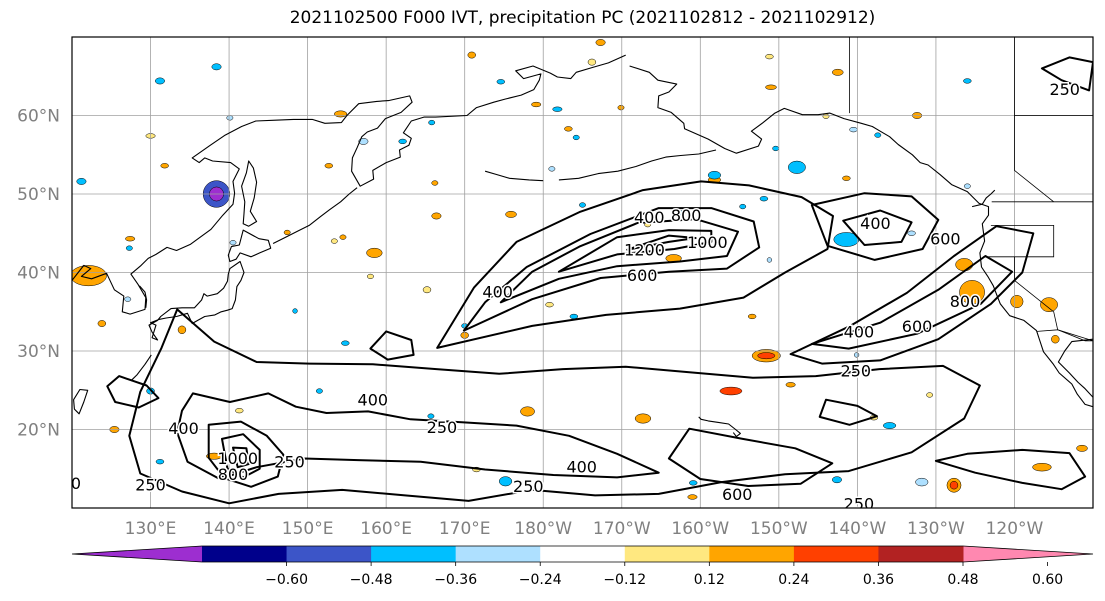 This screenshot has width=1105, height=601. Describe the element at coordinates (582, 554) in the screenshot. I see `colorbar-outline` at that location.